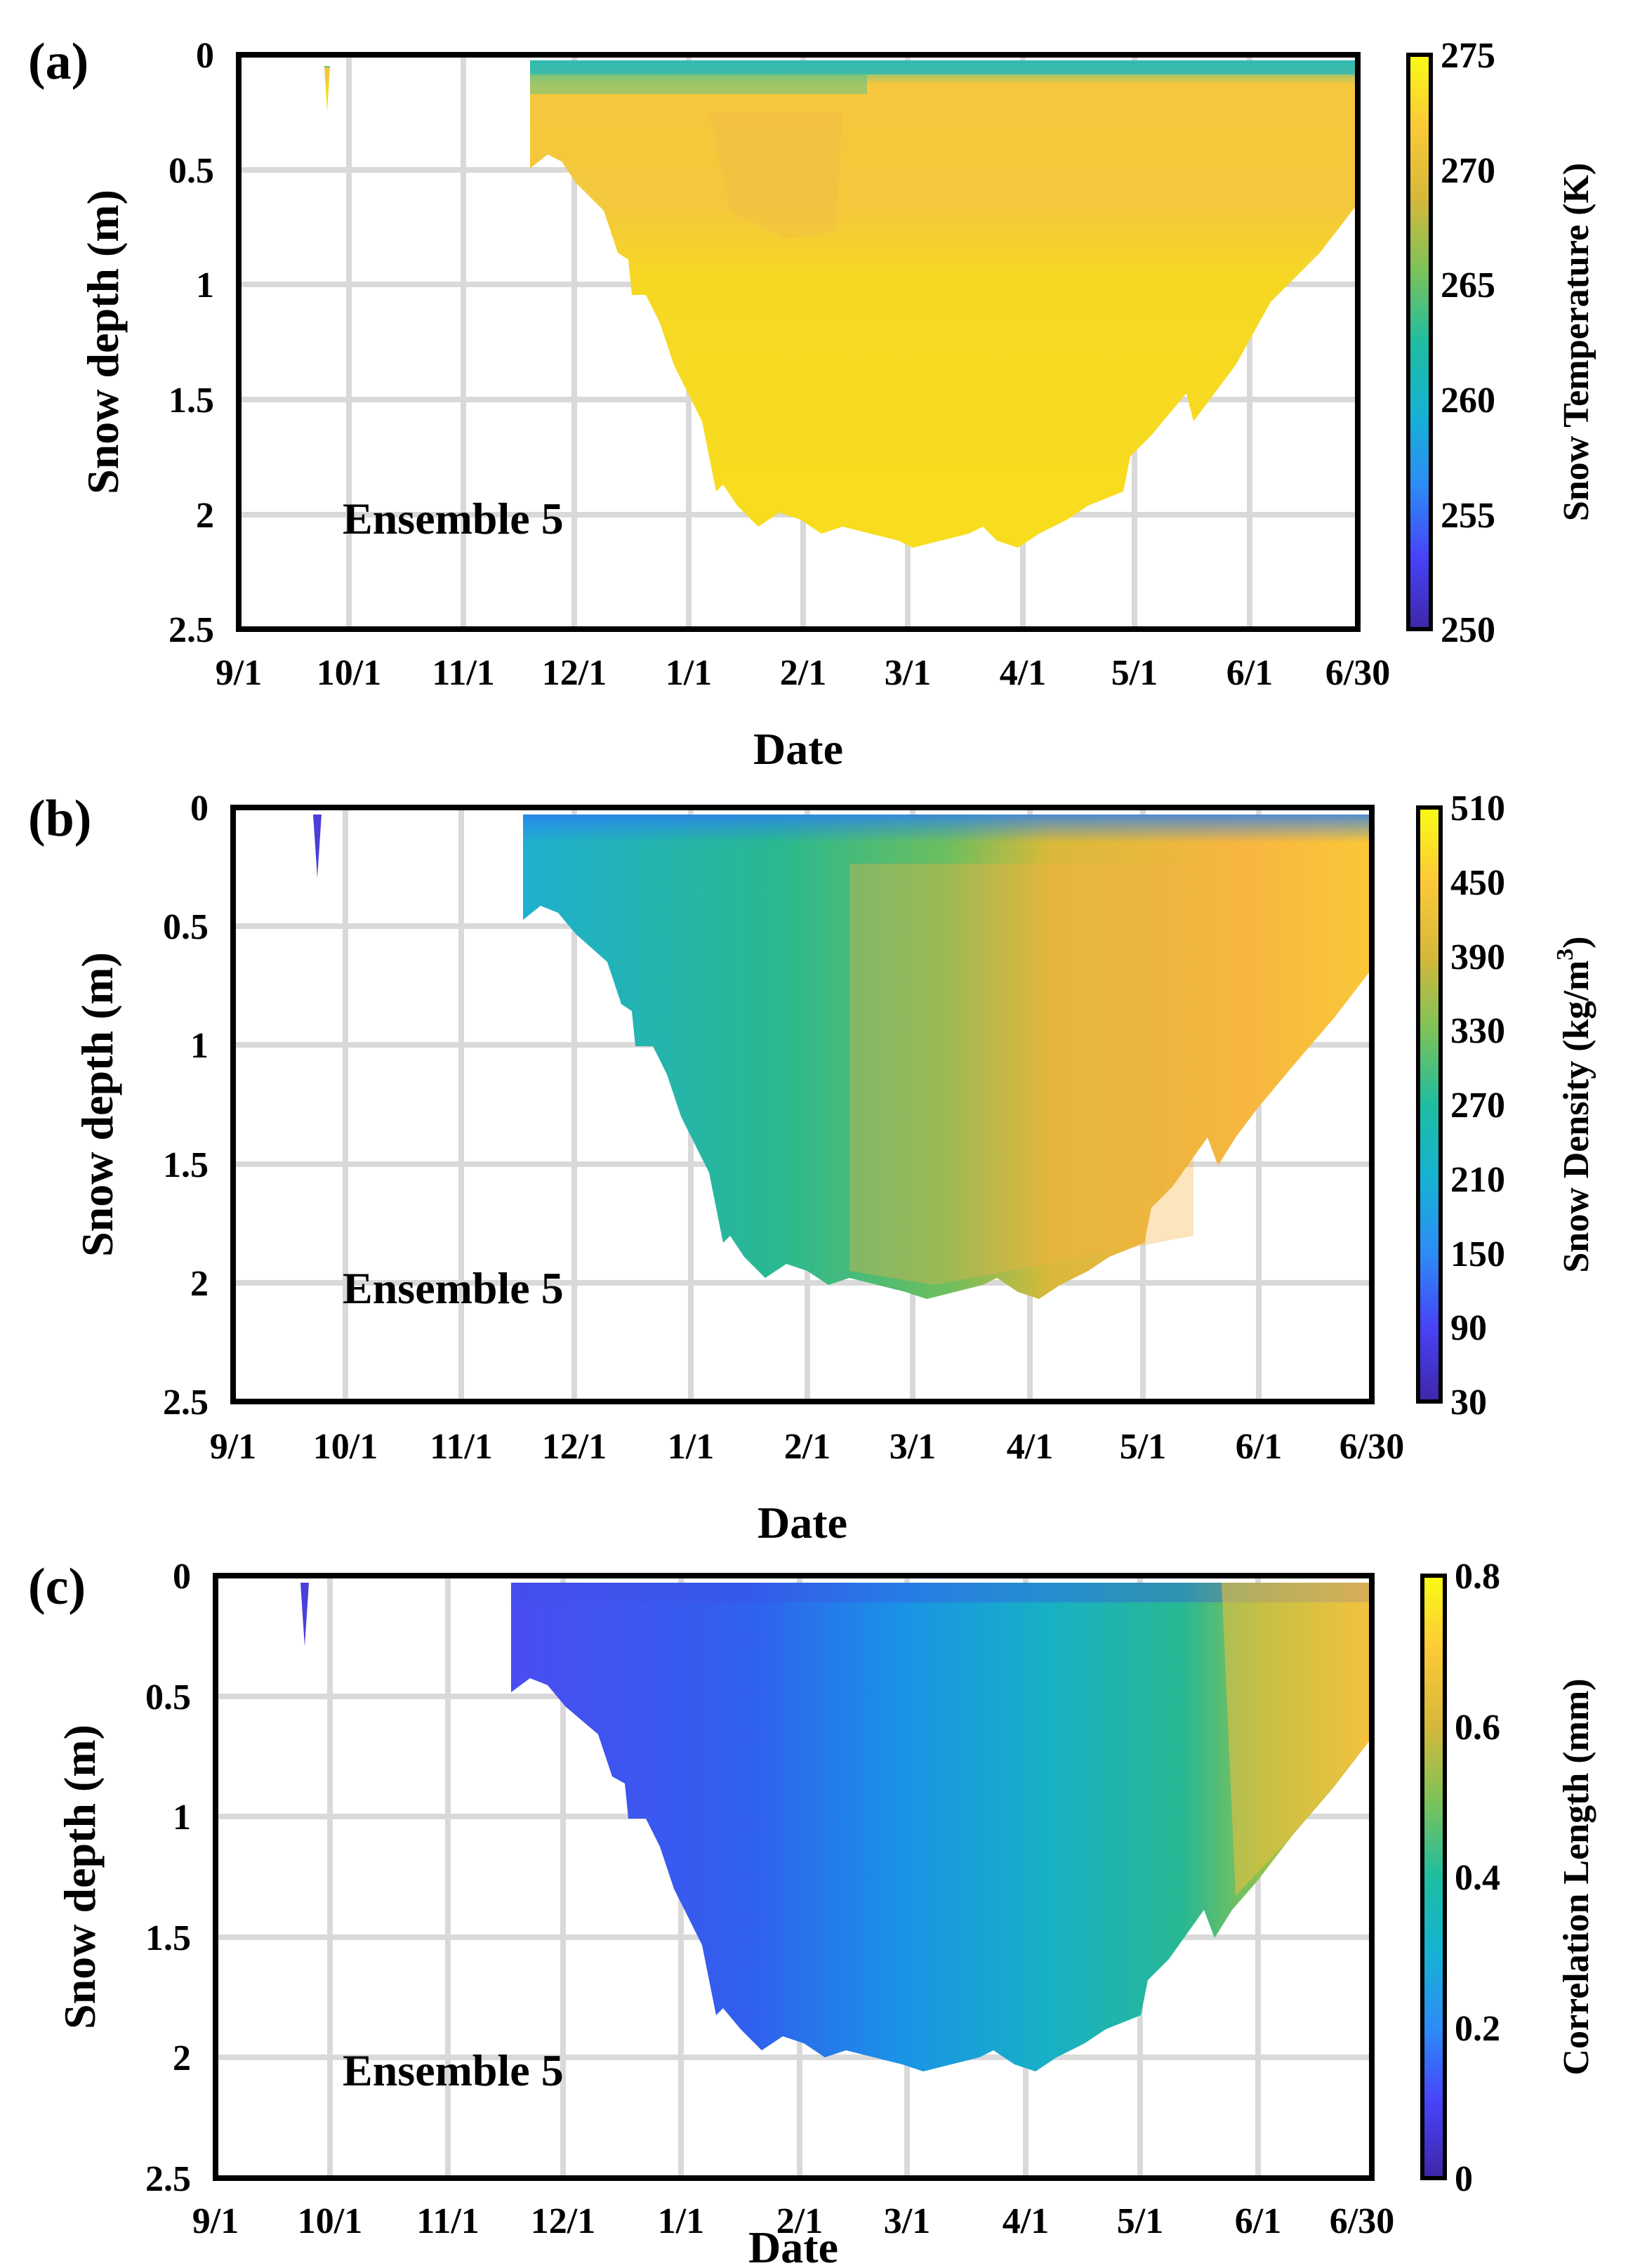 The width and height of the screenshot is (1647, 2268). I want to click on colorbar-tick-label: 210, so click(1478, 1180).